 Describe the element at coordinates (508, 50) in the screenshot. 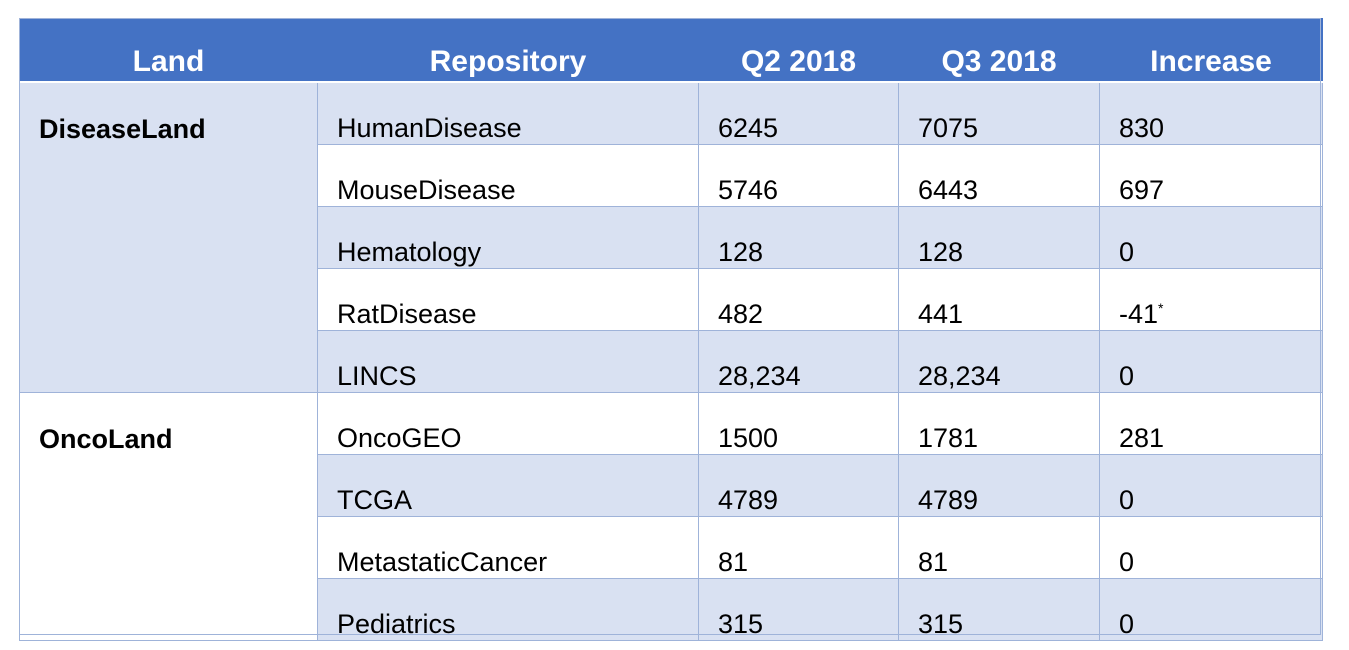

I see `header-repository: Repository` at that location.